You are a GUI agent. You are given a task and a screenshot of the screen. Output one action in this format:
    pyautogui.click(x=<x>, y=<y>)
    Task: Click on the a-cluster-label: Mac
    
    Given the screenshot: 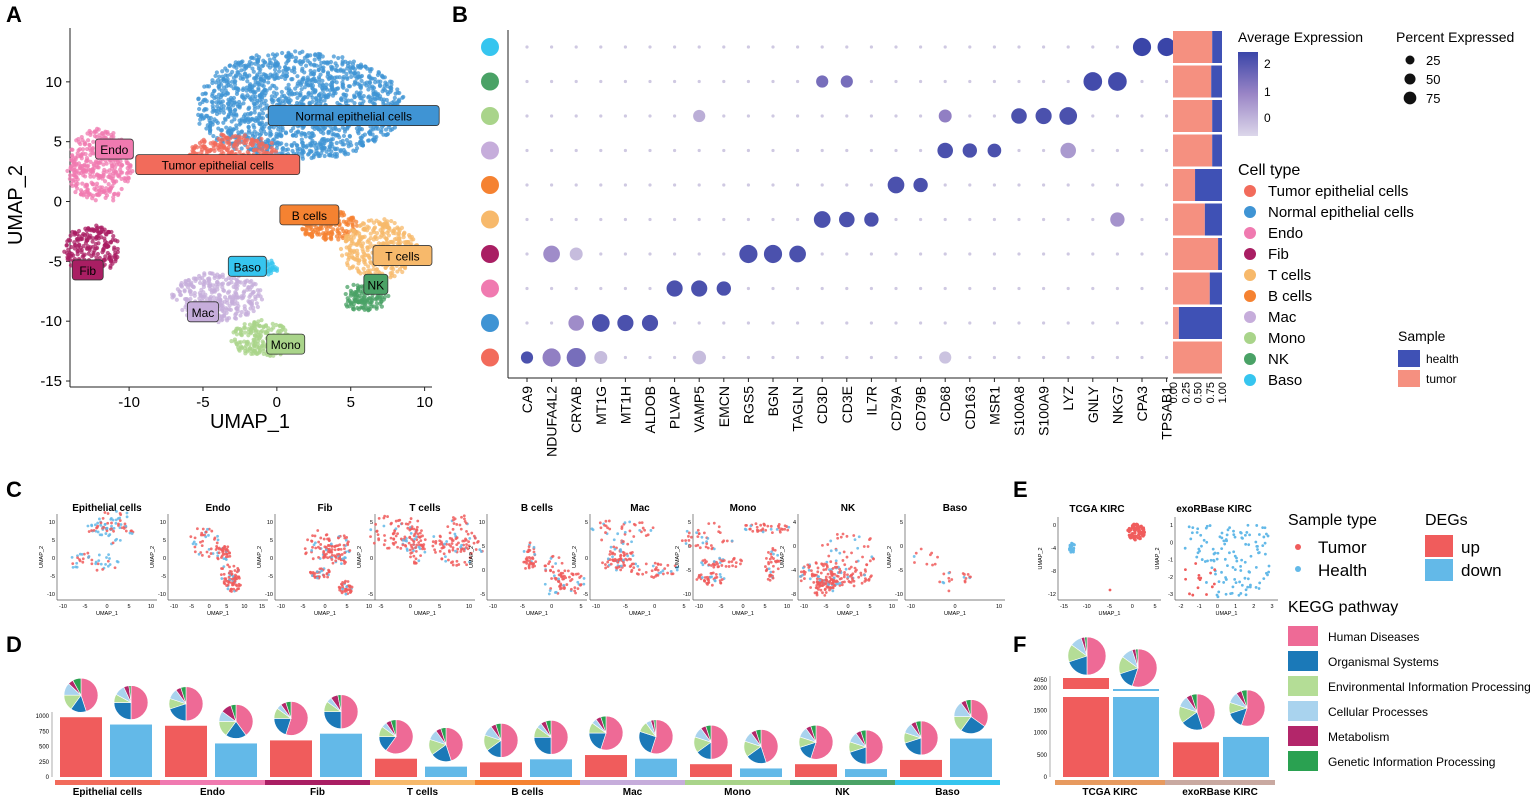 What is the action you would take?
    pyautogui.click(x=203, y=313)
    